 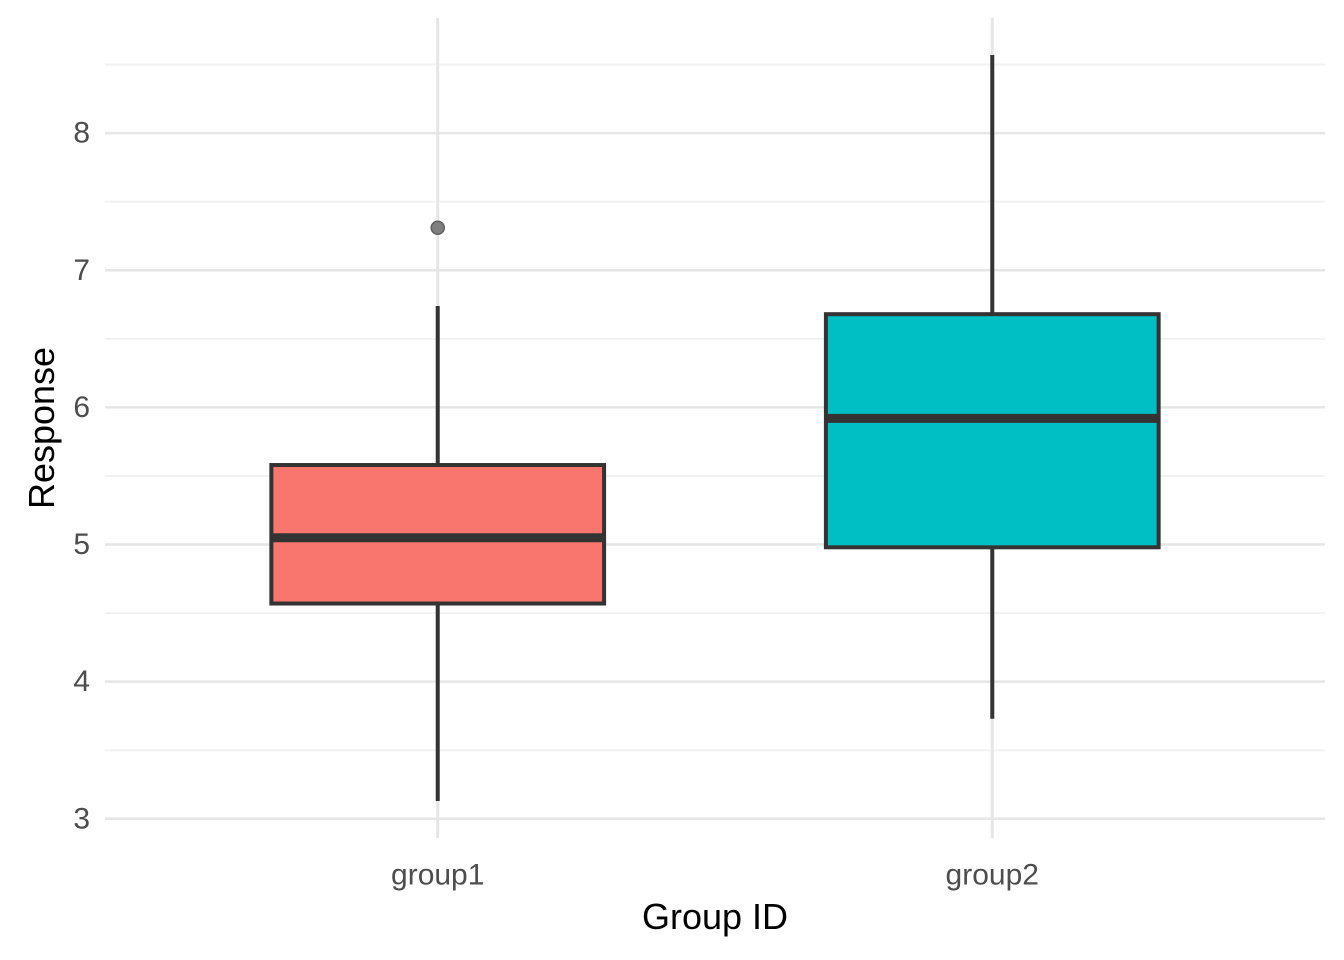 I want to click on x-axis-title: Group ID, so click(x=715, y=916).